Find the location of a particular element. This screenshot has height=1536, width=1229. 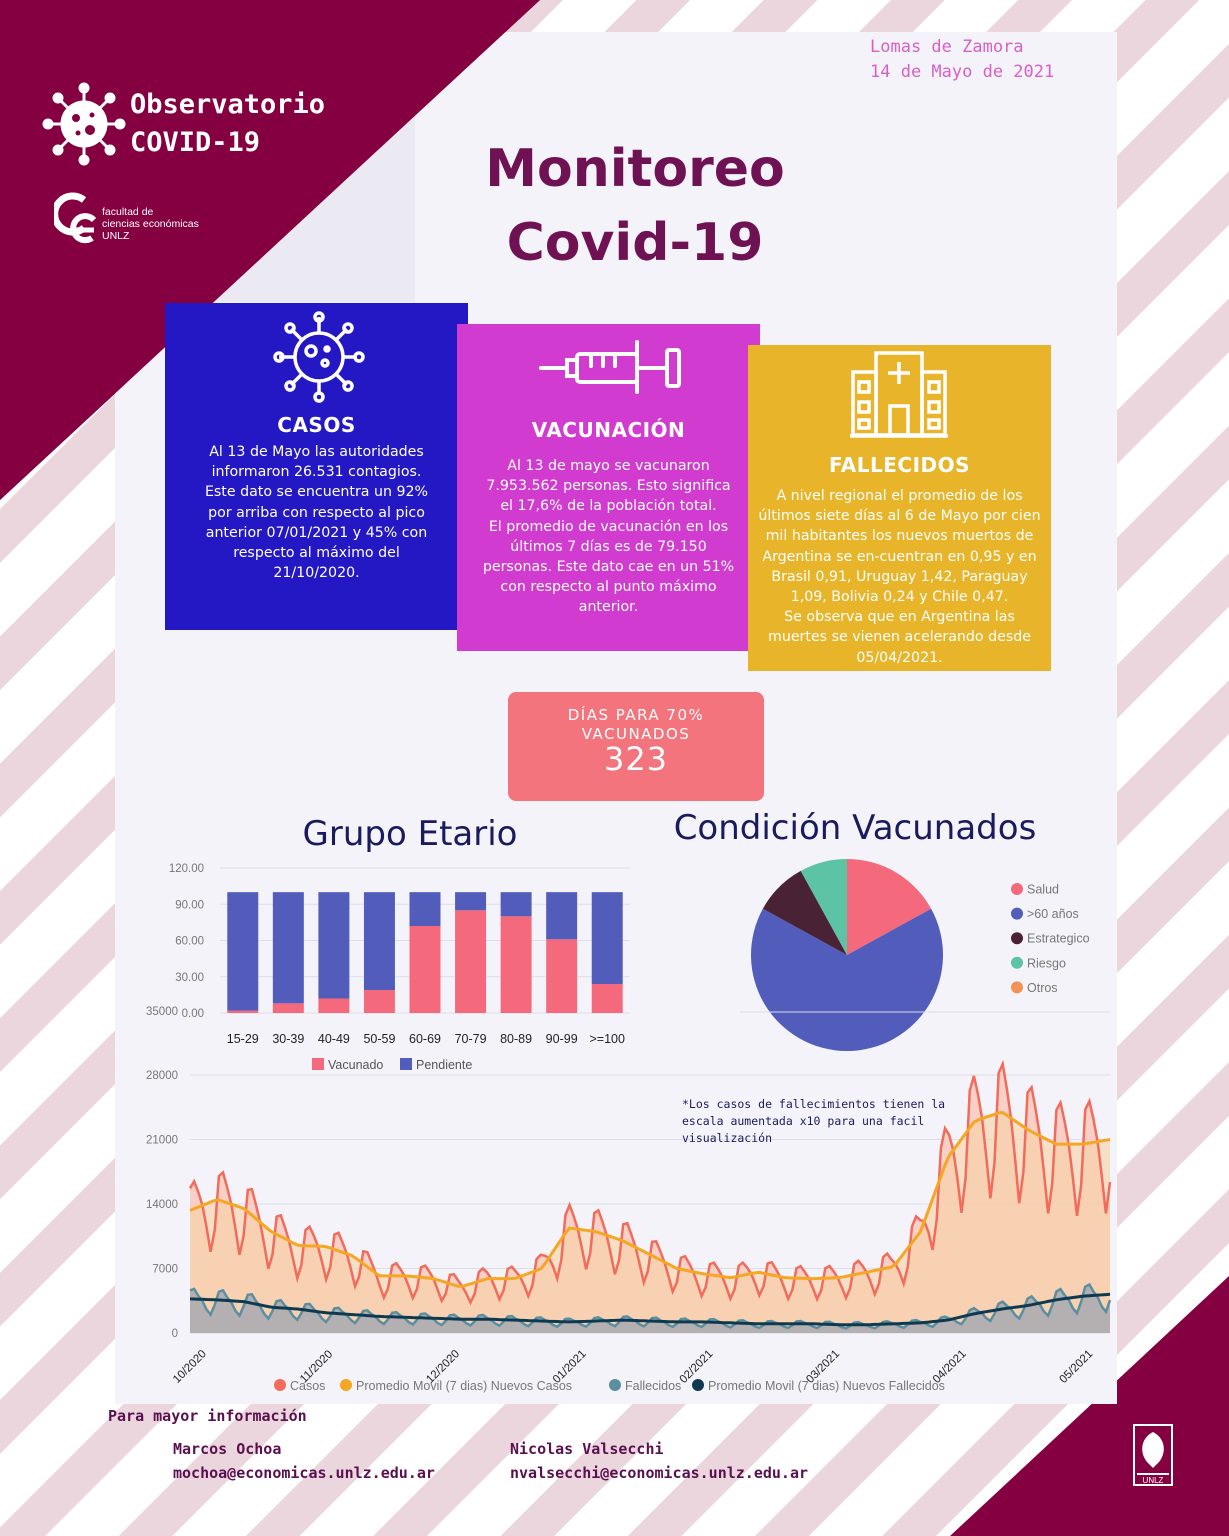

brand-corner is located at coordinates (270, 250).